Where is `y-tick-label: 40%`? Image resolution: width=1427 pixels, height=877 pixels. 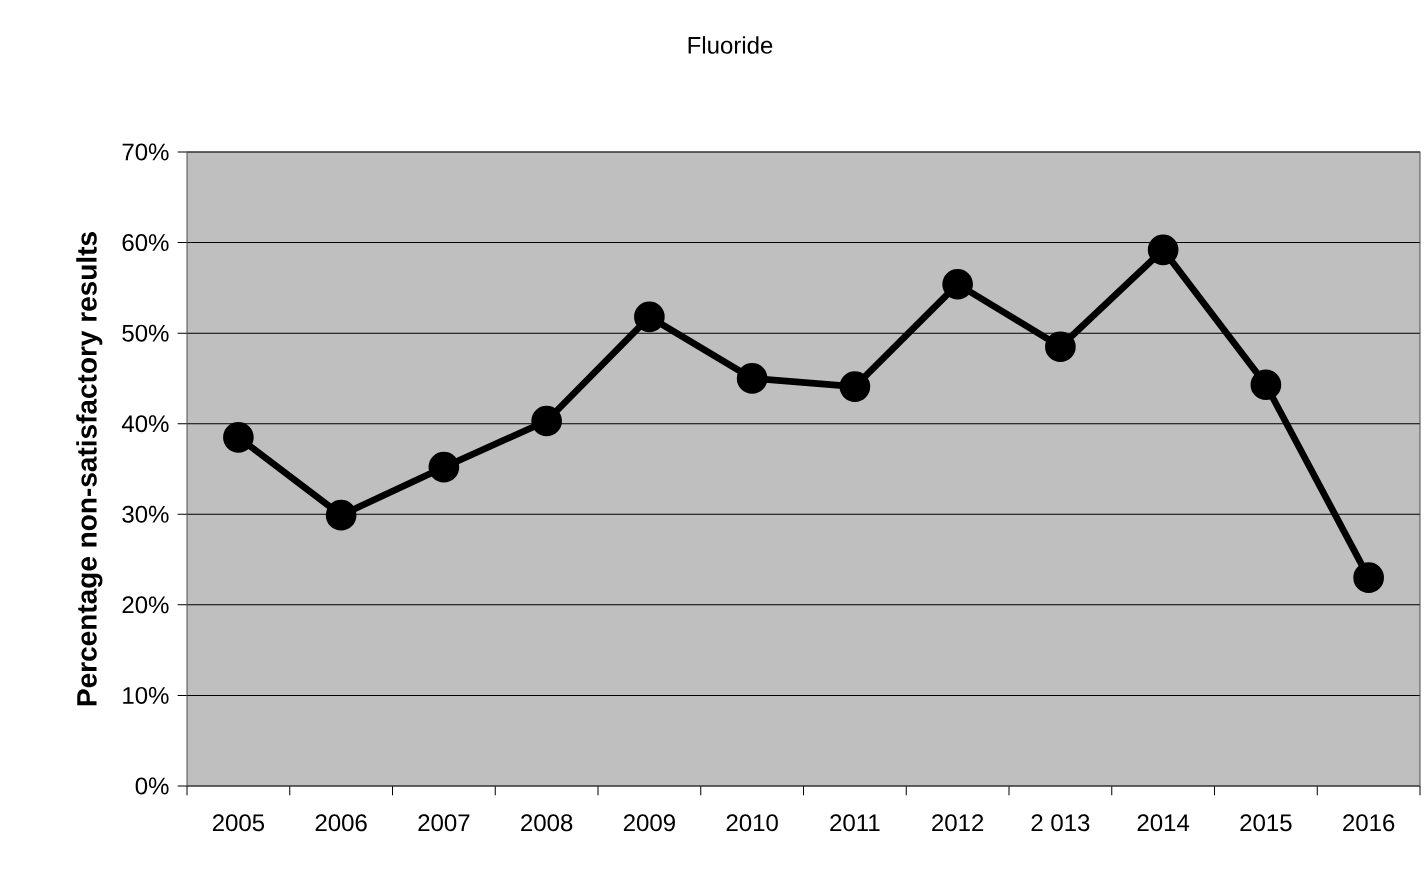
y-tick-label: 40% is located at coordinates (145, 424).